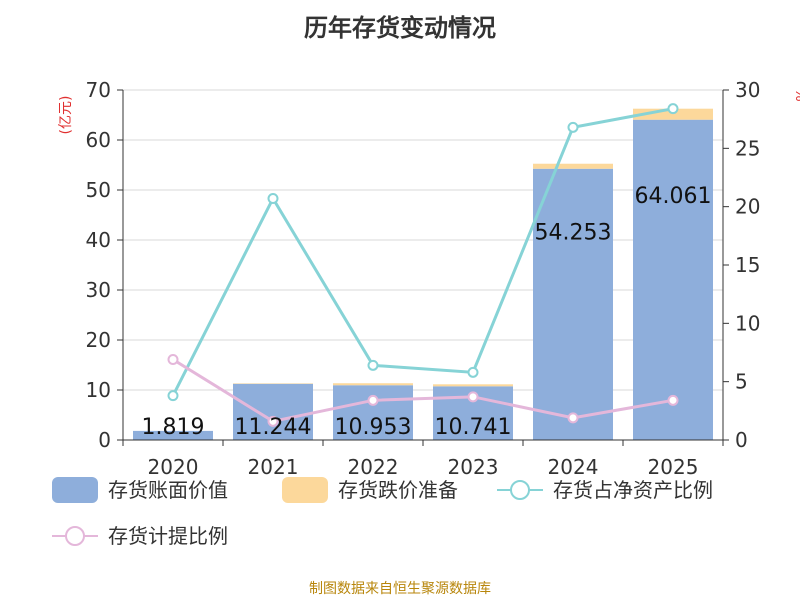  What do you see at coordinates (373, 427) in the screenshot?
I see `bar-value-label: 10.953` at bounding box center [373, 427].